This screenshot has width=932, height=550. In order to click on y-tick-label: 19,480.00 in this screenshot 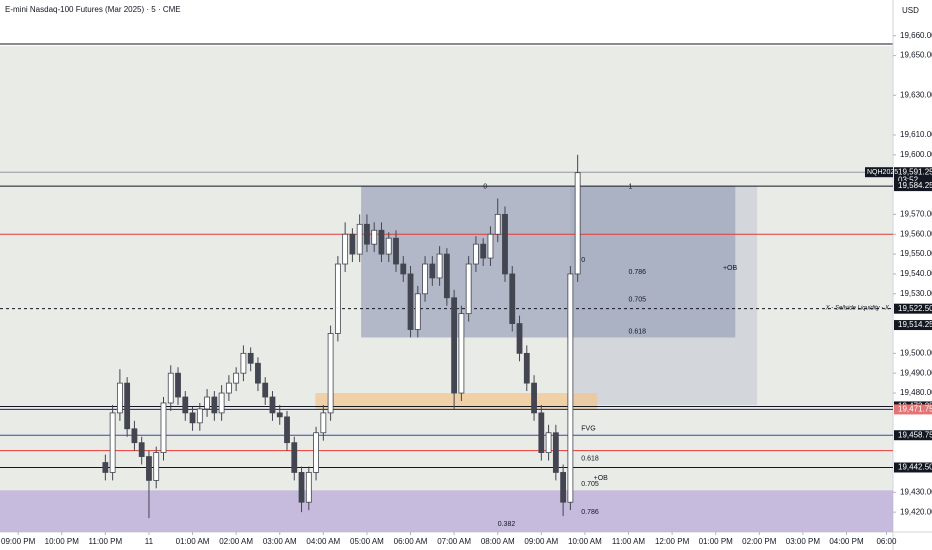, I will do `click(916, 392)`.